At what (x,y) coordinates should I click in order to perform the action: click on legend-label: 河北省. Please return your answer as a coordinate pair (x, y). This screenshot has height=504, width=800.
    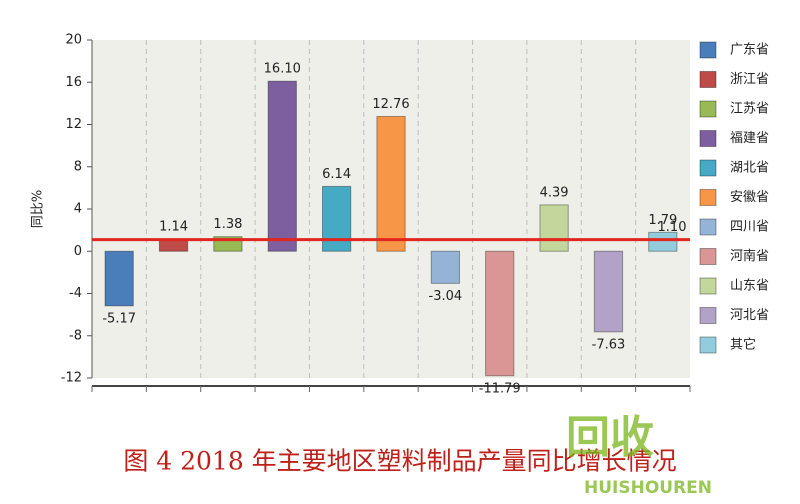
    Looking at the image, I should click on (749, 315).